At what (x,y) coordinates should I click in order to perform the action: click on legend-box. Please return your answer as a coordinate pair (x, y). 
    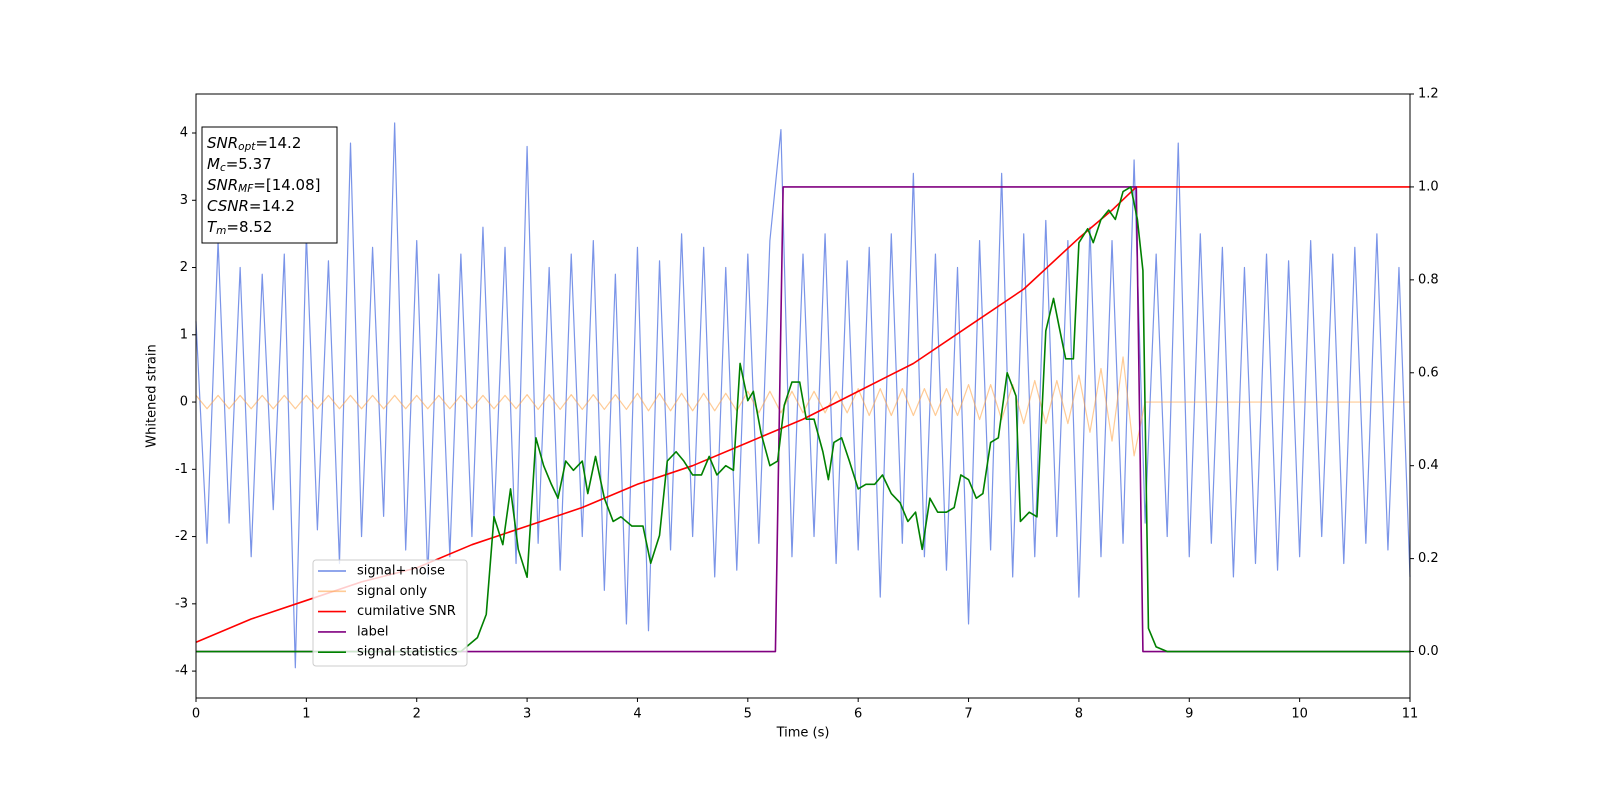
    Looking at the image, I should click on (390, 613).